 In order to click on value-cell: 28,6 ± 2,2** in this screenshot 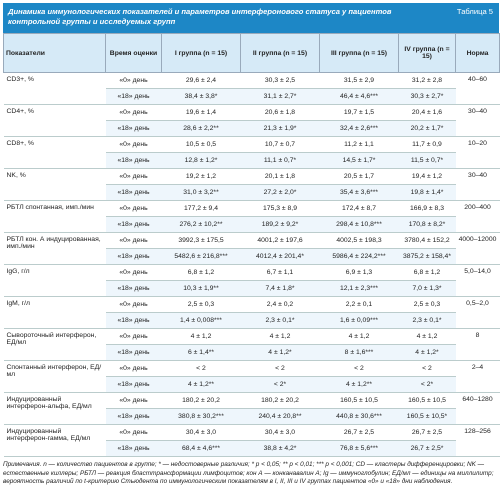, I will do `click(201, 128)`.